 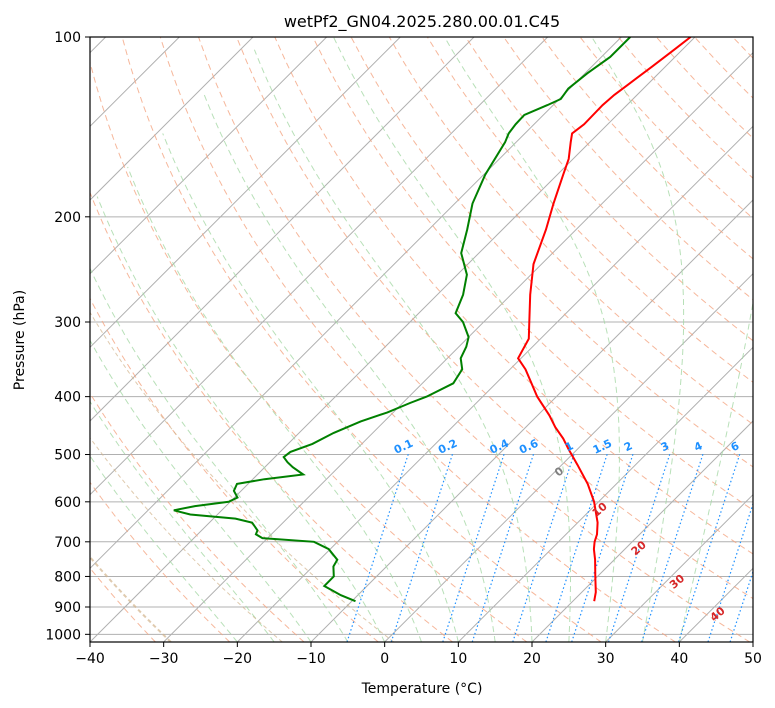 What do you see at coordinates (311, 659) in the screenshot?
I see `x-tick-label: −10` at bounding box center [311, 659].